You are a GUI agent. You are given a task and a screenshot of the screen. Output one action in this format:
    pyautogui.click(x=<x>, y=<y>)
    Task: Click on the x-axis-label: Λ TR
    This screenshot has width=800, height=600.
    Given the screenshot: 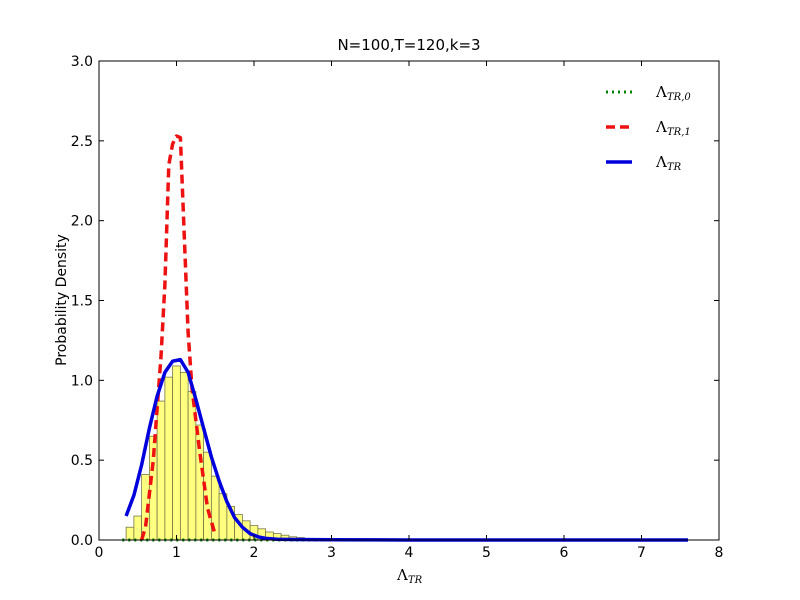 What is the action you would take?
    pyautogui.click(x=409, y=576)
    